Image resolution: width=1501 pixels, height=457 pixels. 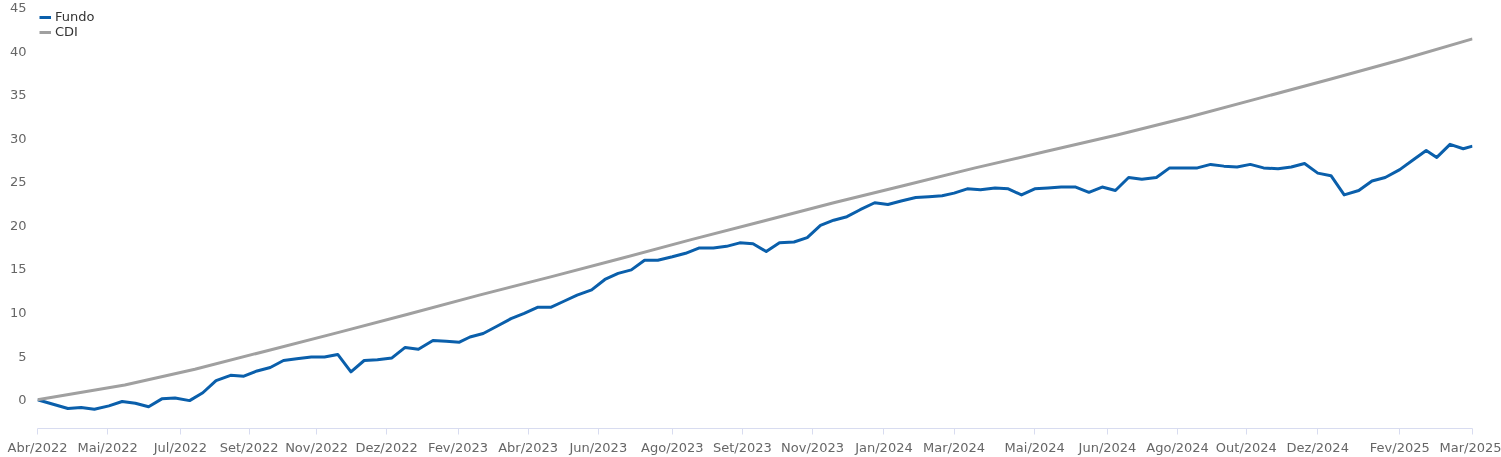 What do you see at coordinates (18, 225) in the screenshot?
I see `y-tick-label: 20` at bounding box center [18, 225].